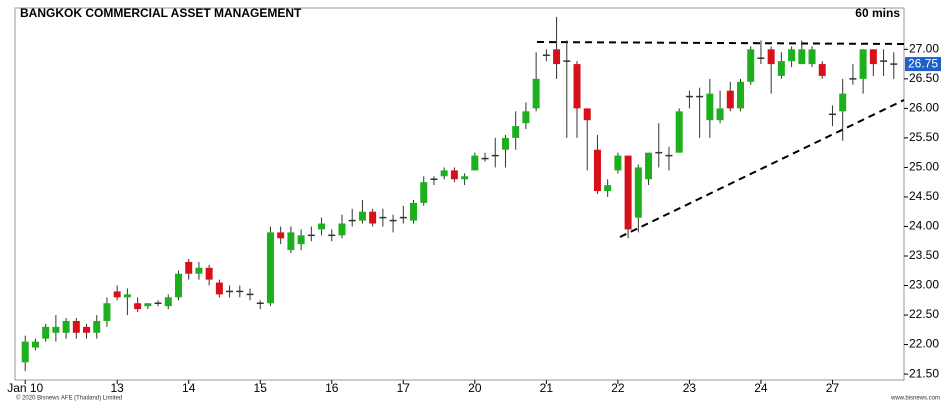  I want to click on y-tick-label: 23.50, so click(924, 255).